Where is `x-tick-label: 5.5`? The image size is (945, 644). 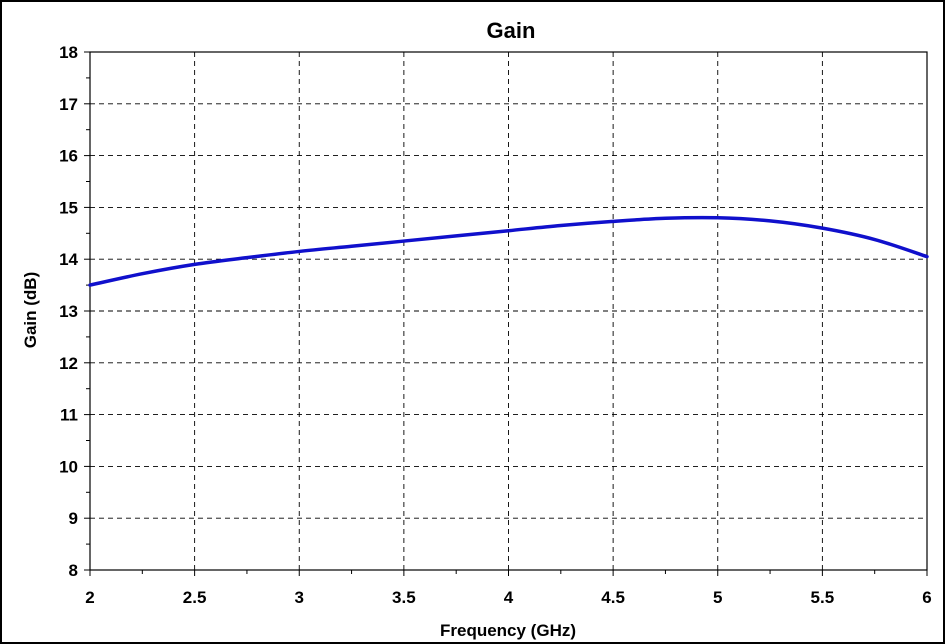
x-tick-label: 5.5 is located at coordinates (823, 597).